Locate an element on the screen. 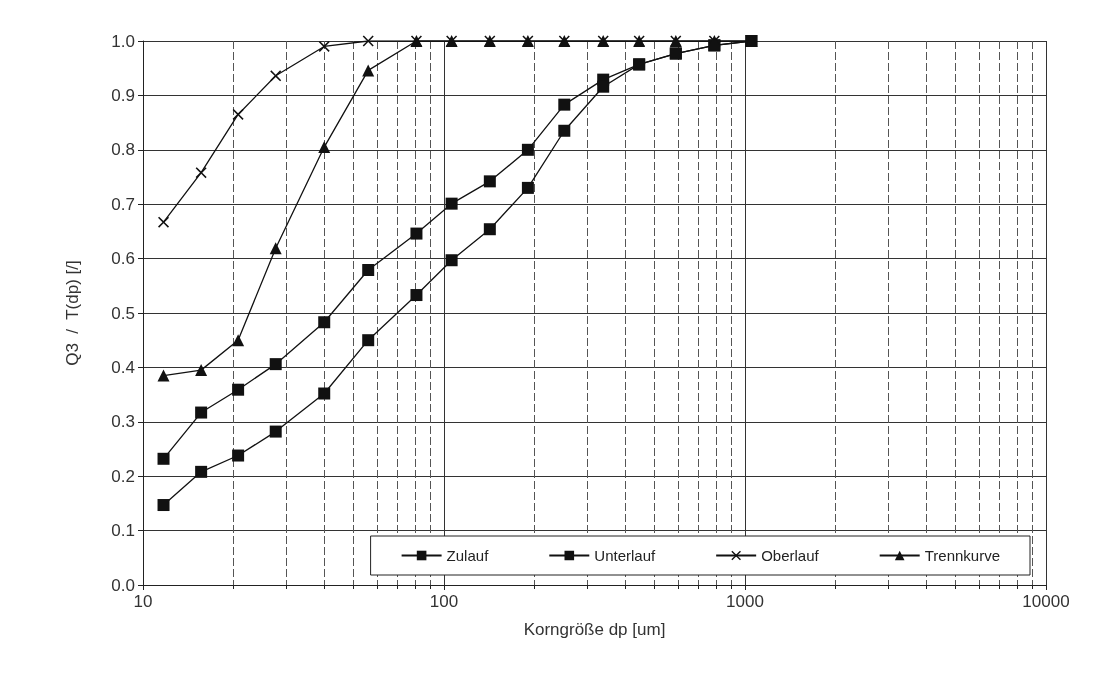 This screenshot has width=1119, height=675. x-tick-label: 10000 is located at coordinates (1046, 601).